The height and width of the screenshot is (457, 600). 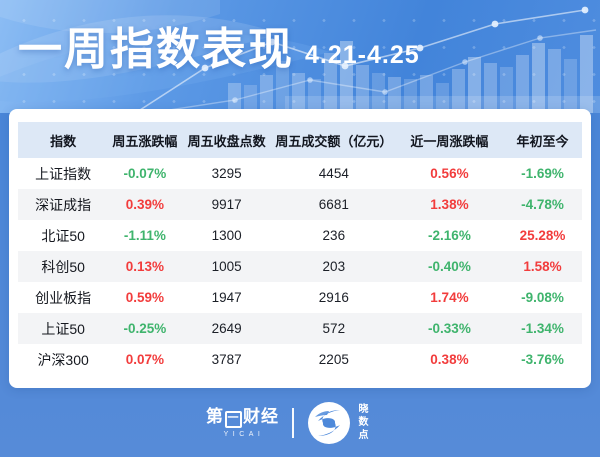 What do you see at coordinates (226, 297) in the screenshot?
I see `cell-friday-close: 1947` at bounding box center [226, 297].